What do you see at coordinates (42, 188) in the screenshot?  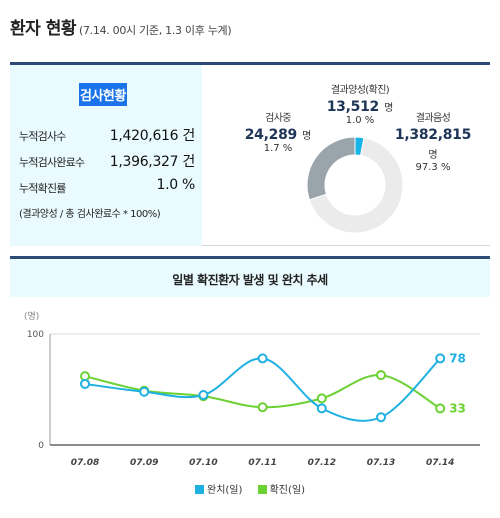 I see `stat-label: 누적확진률` at bounding box center [42, 188].